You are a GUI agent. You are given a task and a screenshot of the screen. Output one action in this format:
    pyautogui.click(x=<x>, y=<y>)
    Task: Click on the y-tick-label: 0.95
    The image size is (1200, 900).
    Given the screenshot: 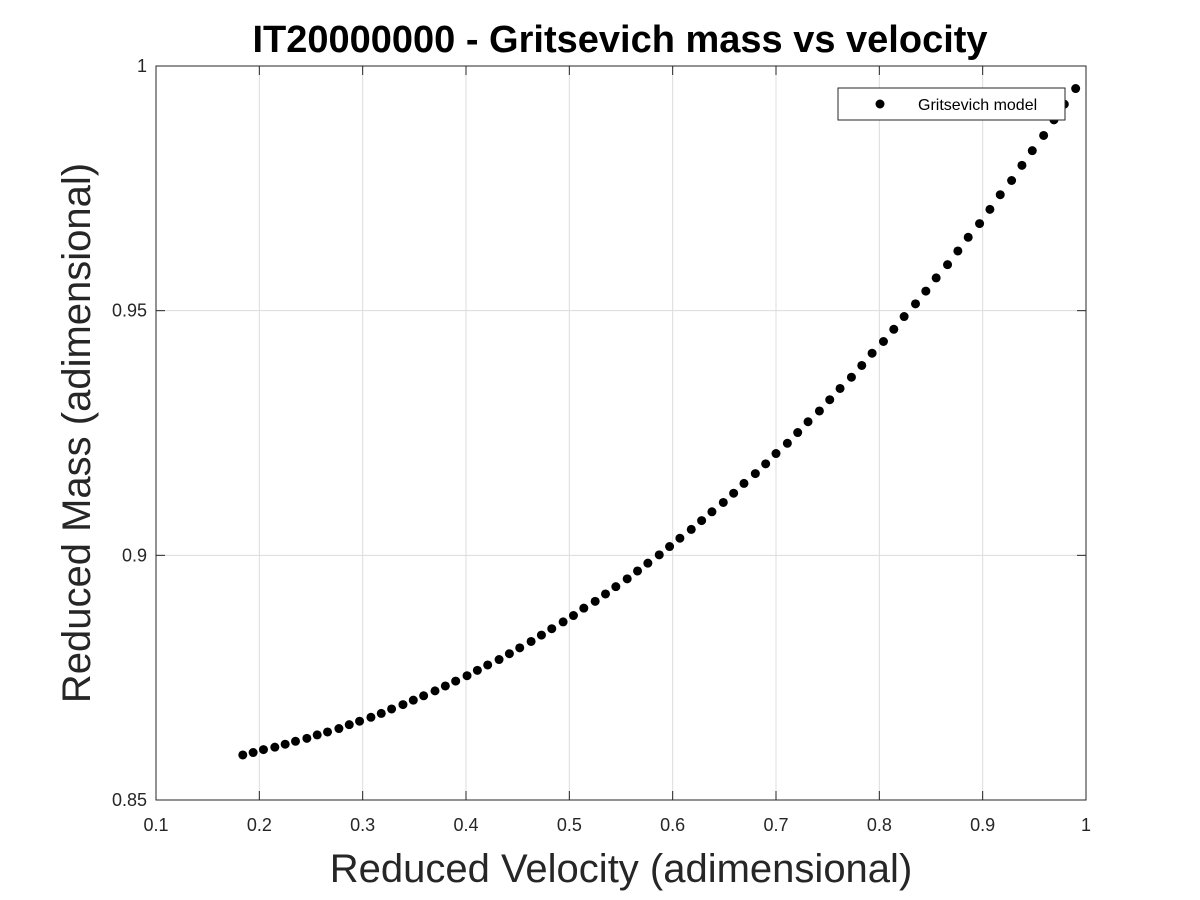 What is the action you would take?
    pyautogui.click(x=129, y=311)
    